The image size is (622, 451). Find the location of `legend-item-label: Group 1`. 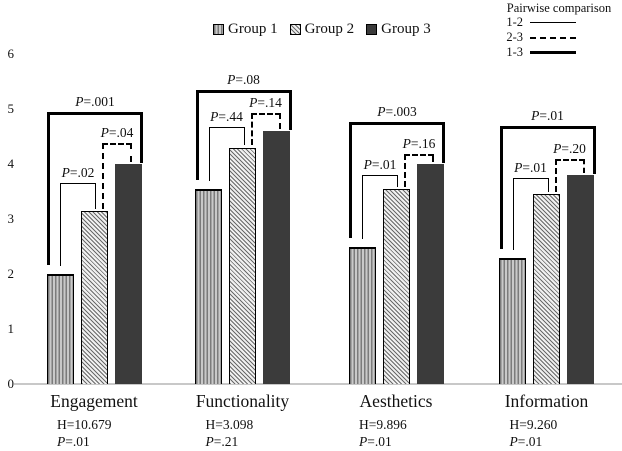

legend-item-label: Group 1 is located at coordinates (253, 29).